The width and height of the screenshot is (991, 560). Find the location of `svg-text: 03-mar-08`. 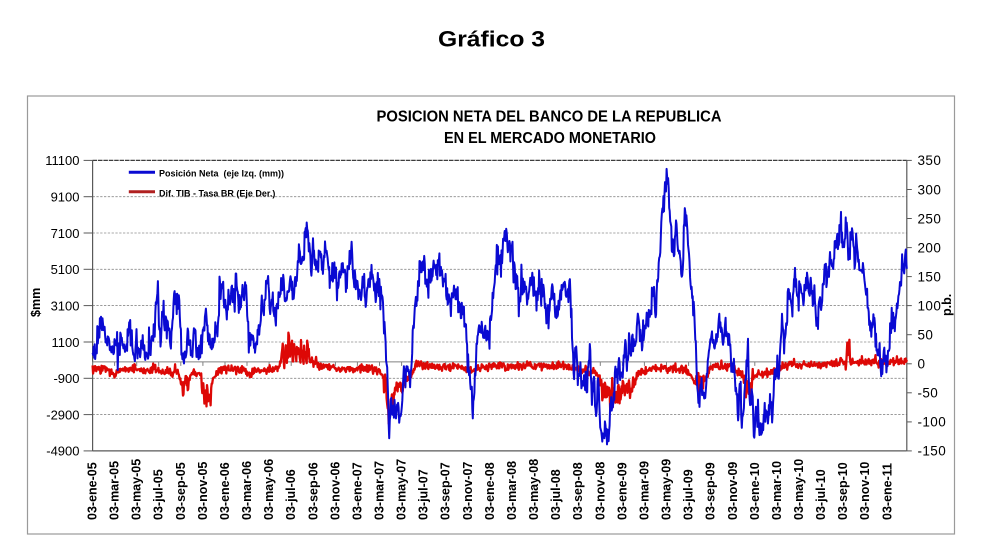

svg-text: 03-mar-08 is located at coordinates (512, 490).